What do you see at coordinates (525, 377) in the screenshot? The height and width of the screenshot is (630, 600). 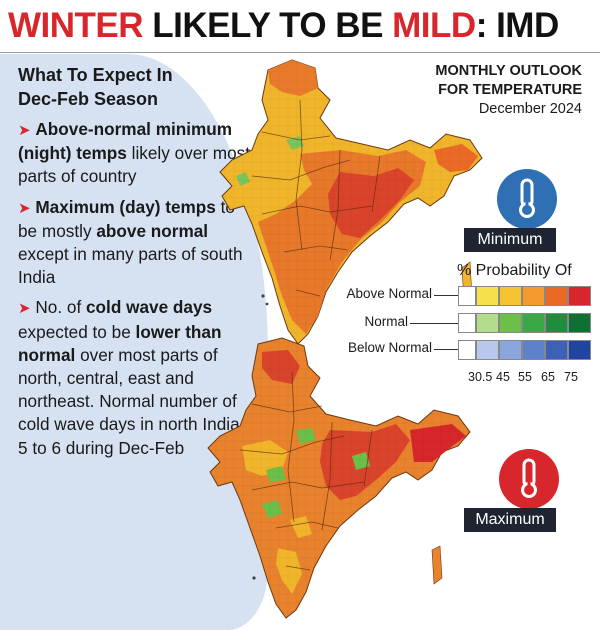 I see `legend-tick-55: 55` at bounding box center [525, 377].